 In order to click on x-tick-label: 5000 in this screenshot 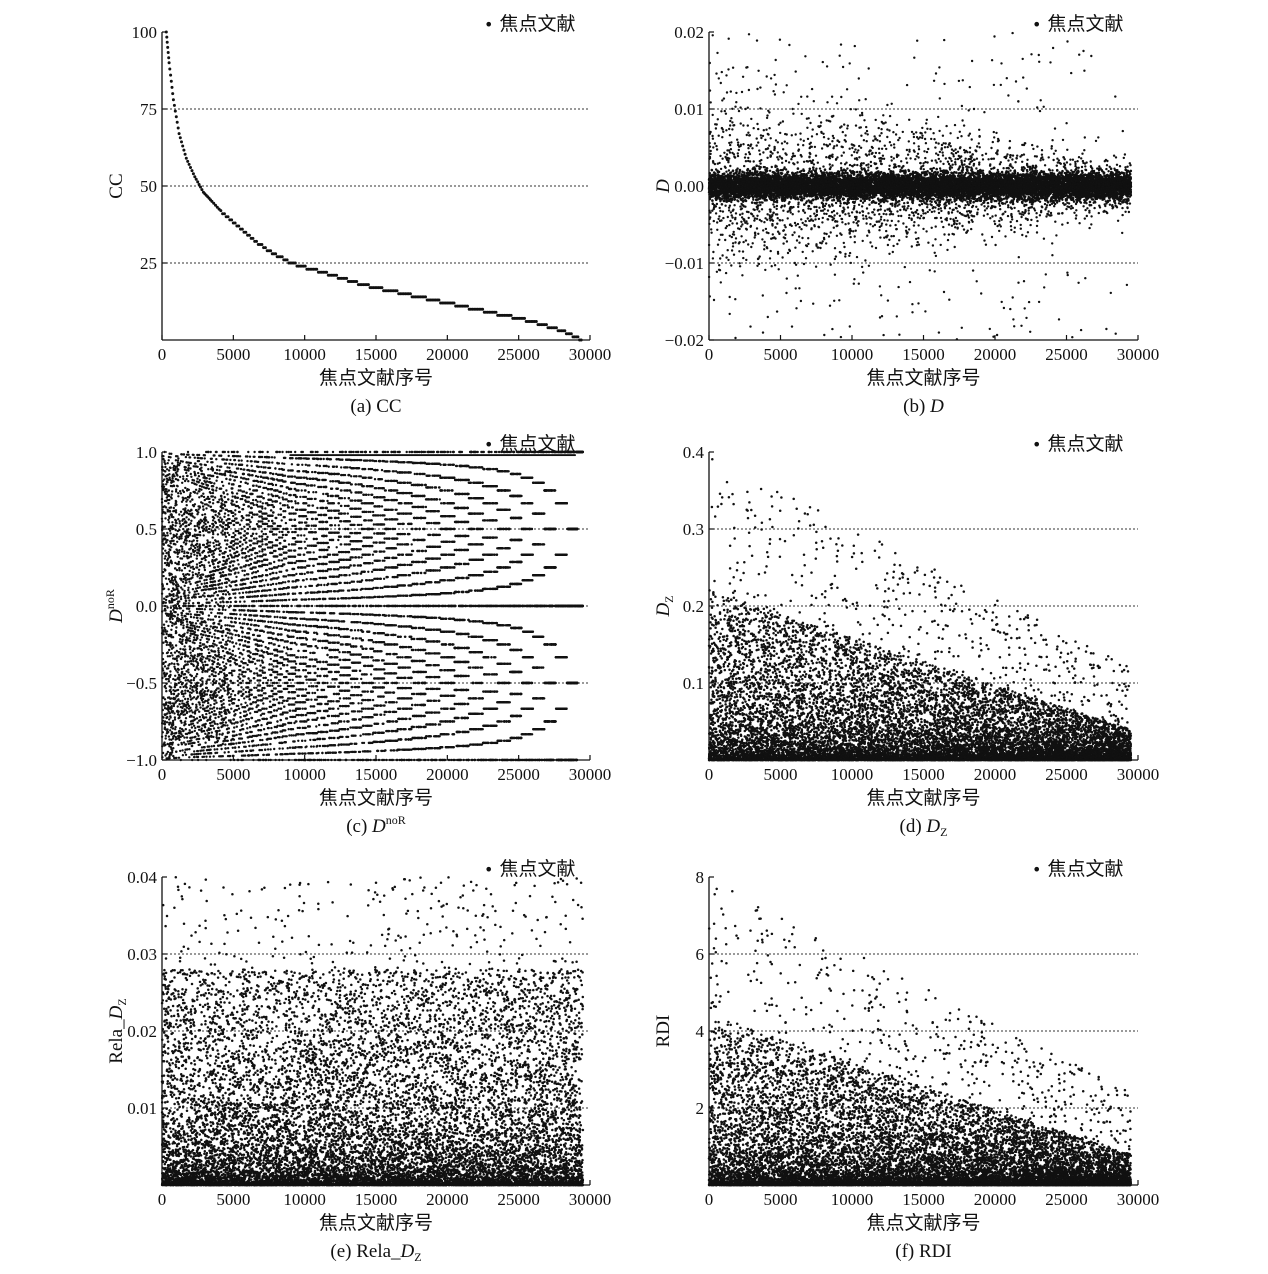, I will do `click(233, 354)`.